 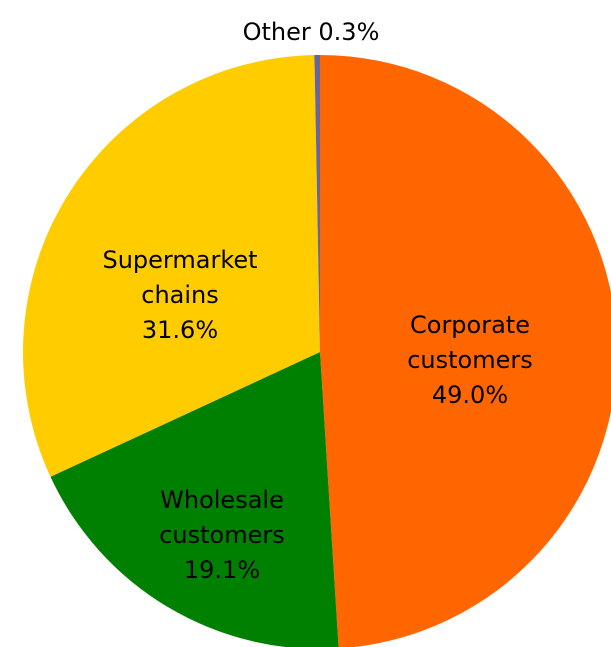 What do you see at coordinates (349, 32) in the screenshot?
I see `value-label: 0.3%` at bounding box center [349, 32].